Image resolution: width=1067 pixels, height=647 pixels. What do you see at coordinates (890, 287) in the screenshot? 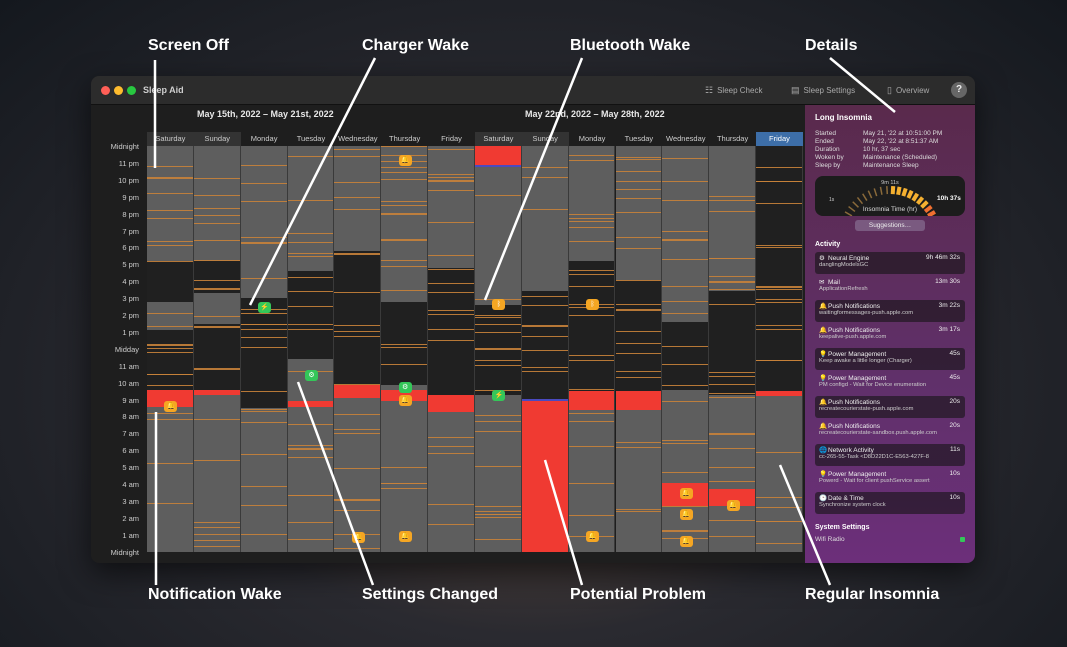
I see `activity-item: ✉ Mail ApplicationRefresh 13m 30s` at bounding box center [890, 287].